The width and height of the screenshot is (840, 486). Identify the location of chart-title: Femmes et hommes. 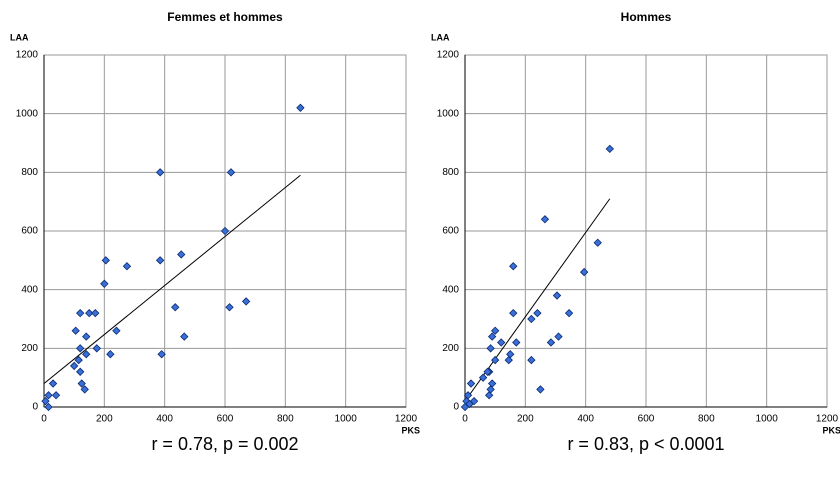
(225, 17).